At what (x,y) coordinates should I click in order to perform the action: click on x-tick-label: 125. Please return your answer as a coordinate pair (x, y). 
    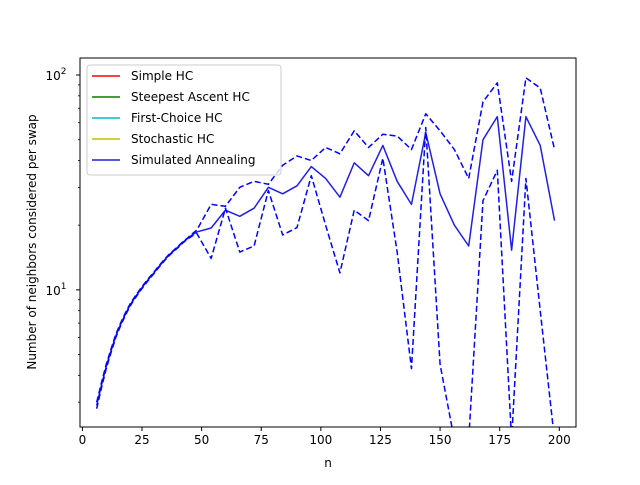
    Looking at the image, I should click on (380, 440).